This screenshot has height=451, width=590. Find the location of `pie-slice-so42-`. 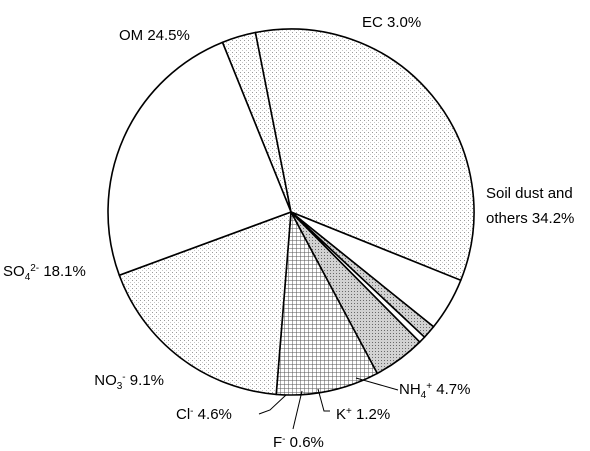

pie-slice-so42- is located at coordinates (205, 303).